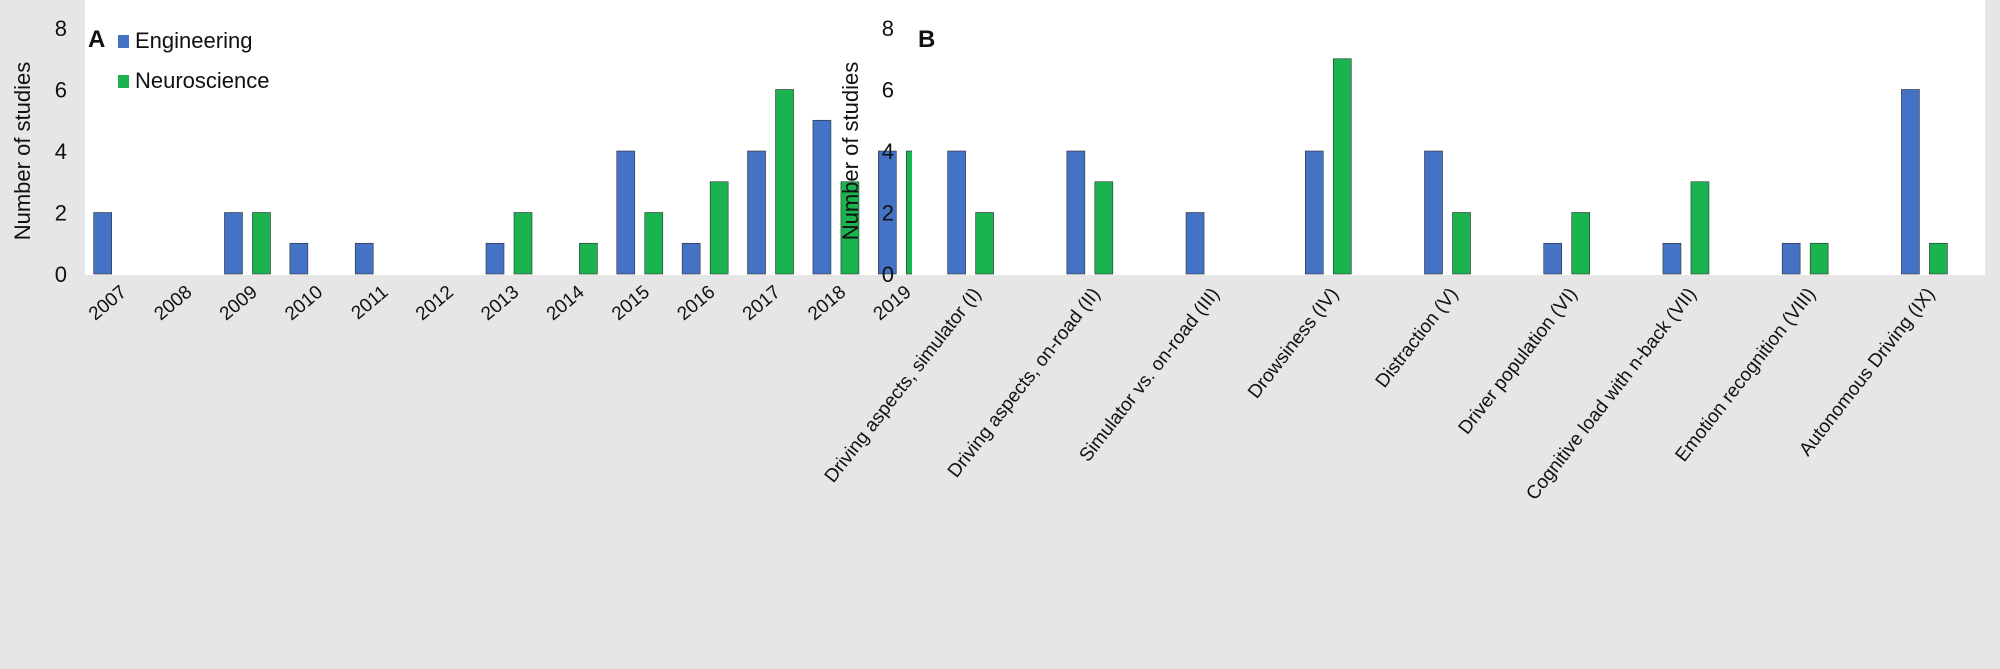 This screenshot has height=669, width=2000. What do you see at coordinates (370, 303) in the screenshot?
I see `panel-a-category-label: 2011` at bounding box center [370, 303].